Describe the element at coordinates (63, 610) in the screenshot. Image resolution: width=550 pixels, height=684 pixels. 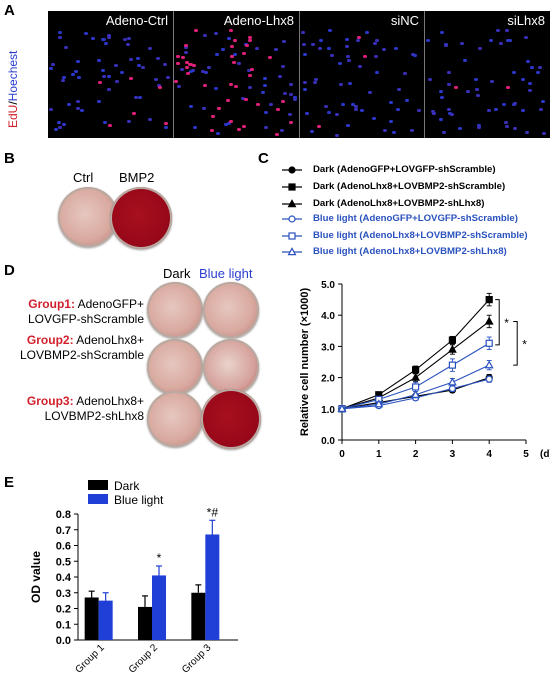
I see `y-tick-label: 0.2` at that location.